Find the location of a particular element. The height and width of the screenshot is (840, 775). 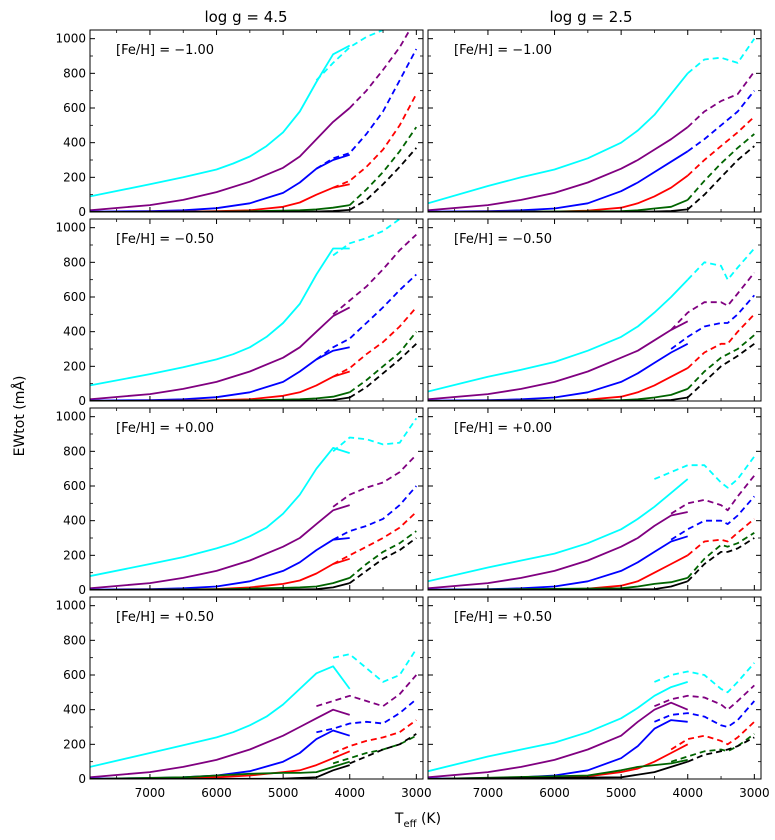

panel-3-1: 7000 6000 5000 4000 3000 [Fe/H] = +0.50 is located at coordinates (598, 698).